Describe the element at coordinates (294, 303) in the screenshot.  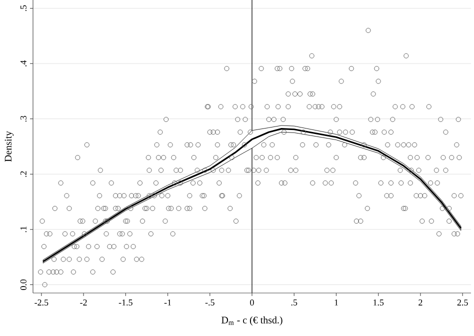
I see `x-tick-label: .5` at that location.